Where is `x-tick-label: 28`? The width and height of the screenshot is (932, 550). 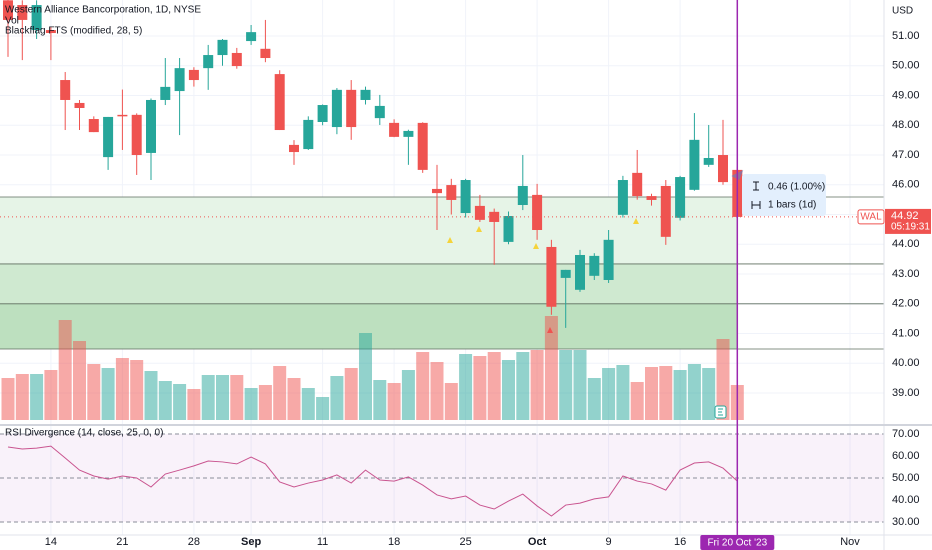
x-tick-label: 28 is located at coordinates (194, 542).